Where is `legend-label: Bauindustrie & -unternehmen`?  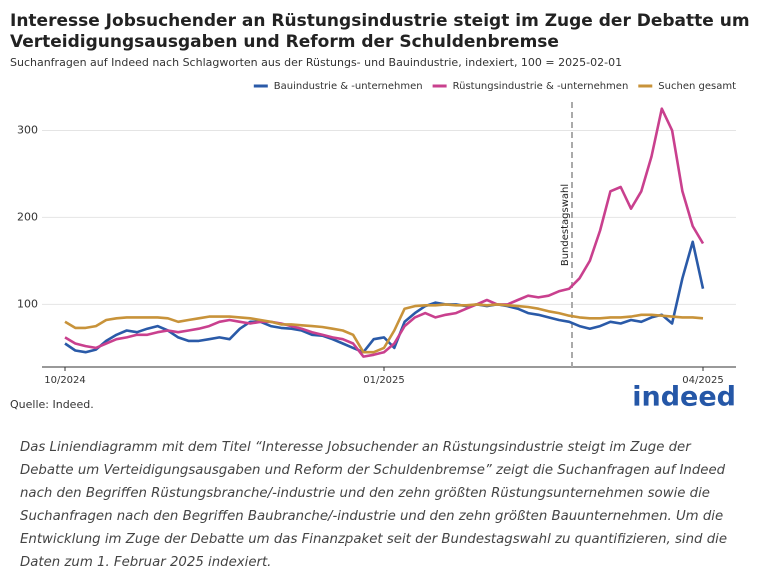 legend-label: Bauindustrie & -unternehmen is located at coordinates (348, 86).